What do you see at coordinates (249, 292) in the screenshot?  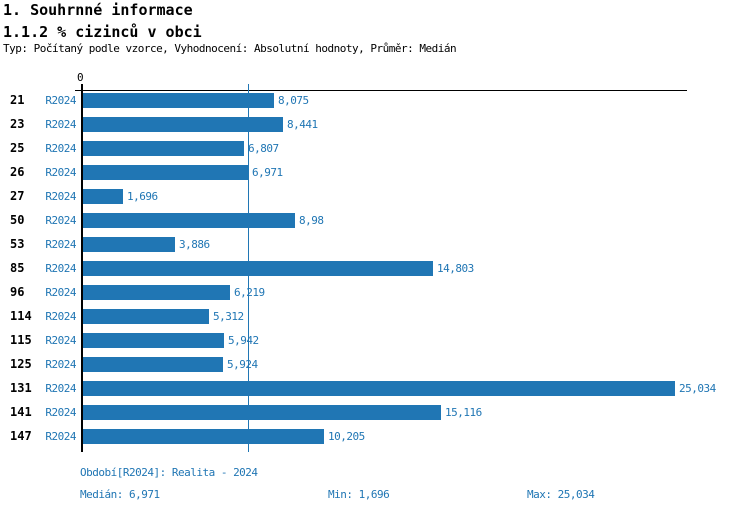 I see `value-label: 6,219` at bounding box center [249, 292].